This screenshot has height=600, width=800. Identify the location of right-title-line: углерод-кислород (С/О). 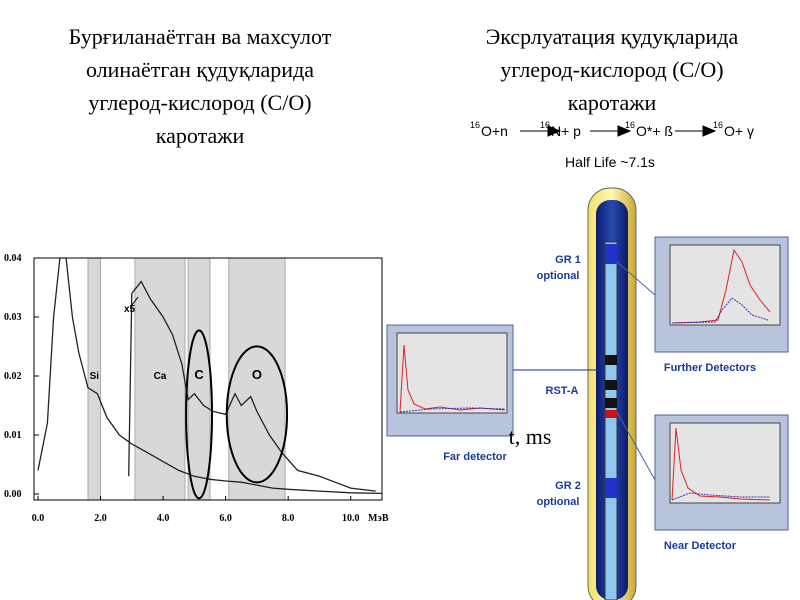
(611, 69).